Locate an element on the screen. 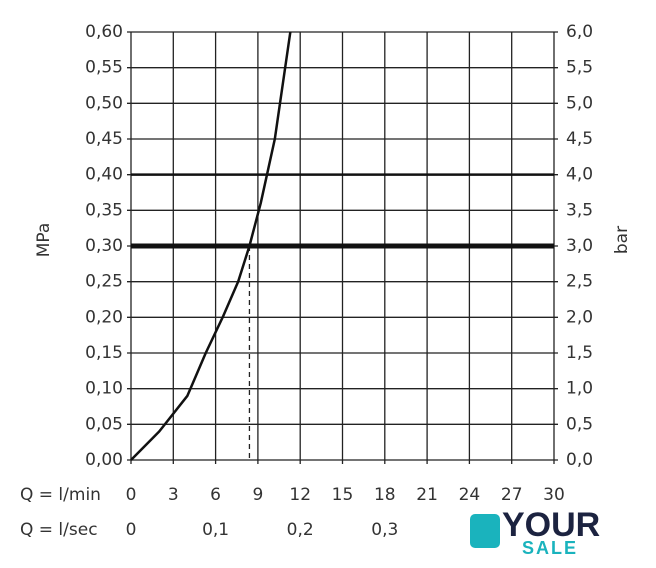 The height and width of the screenshot is (568, 656). y2-tick-label: 0,5 is located at coordinates (579, 424).